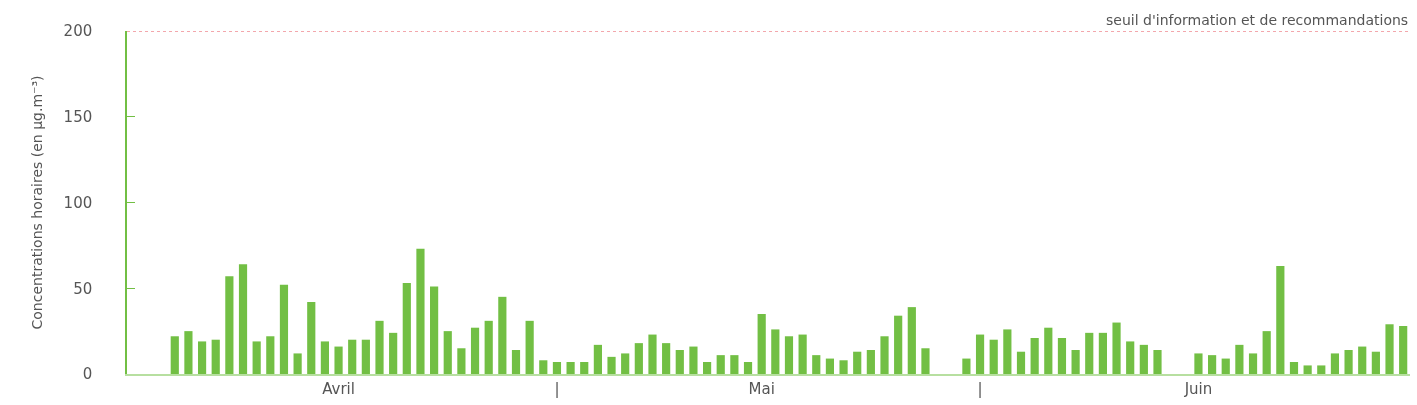 The width and height of the screenshot is (1417, 405). Describe the element at coordinates (761, 389) in the screenshot. I see `x-tick-label: Mai` at that location.